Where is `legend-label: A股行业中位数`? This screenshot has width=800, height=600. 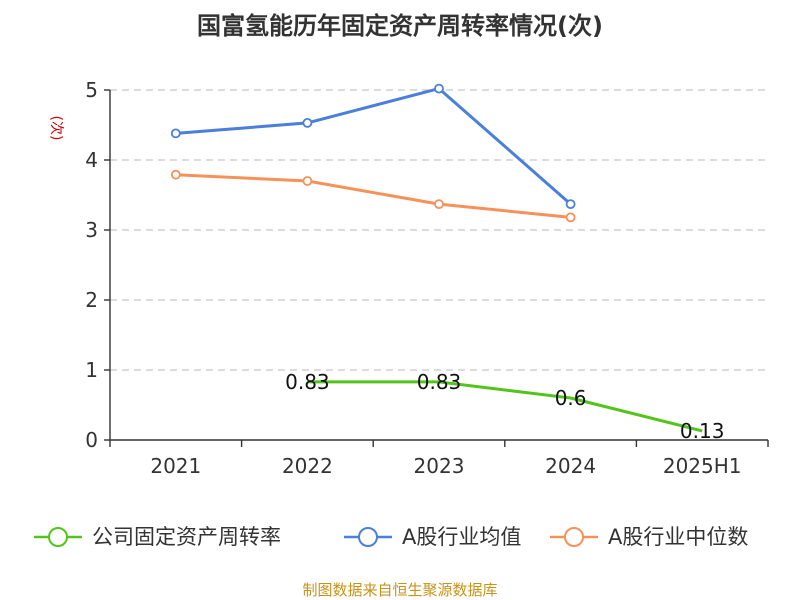 legend-label: A股行业中位数 is located at coordinates (678, 537).